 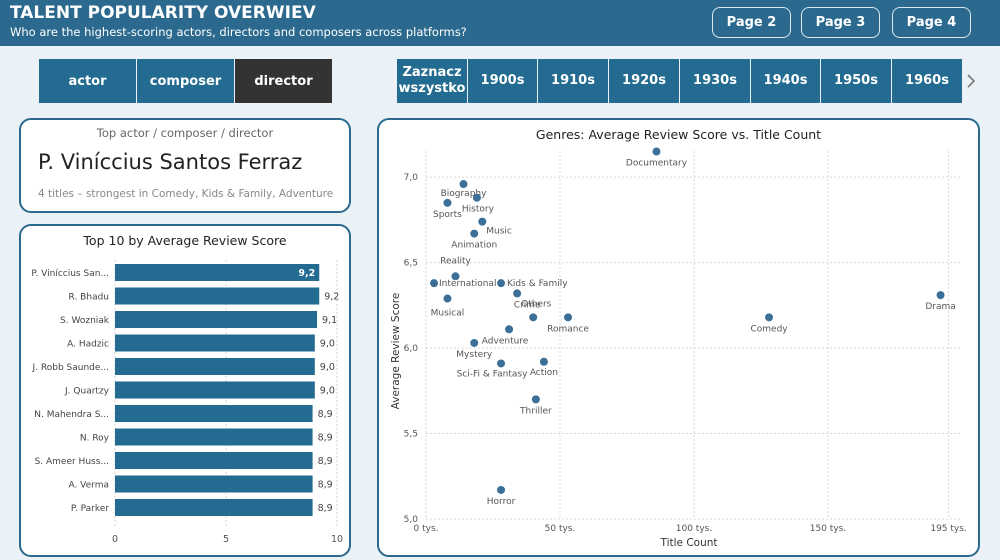 I want to click on scatter-point-label: Action, so click(x=544, y=373).